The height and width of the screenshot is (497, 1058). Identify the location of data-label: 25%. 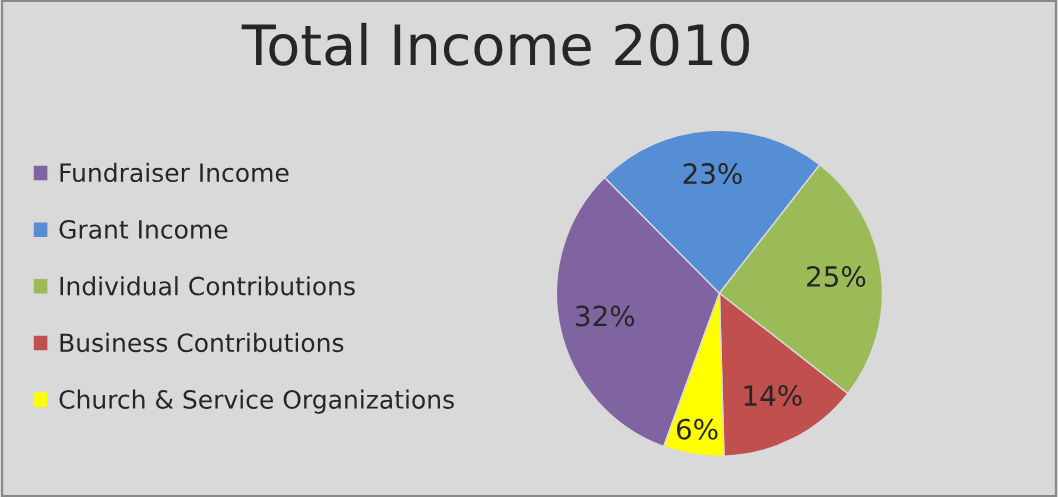
(836, 276).